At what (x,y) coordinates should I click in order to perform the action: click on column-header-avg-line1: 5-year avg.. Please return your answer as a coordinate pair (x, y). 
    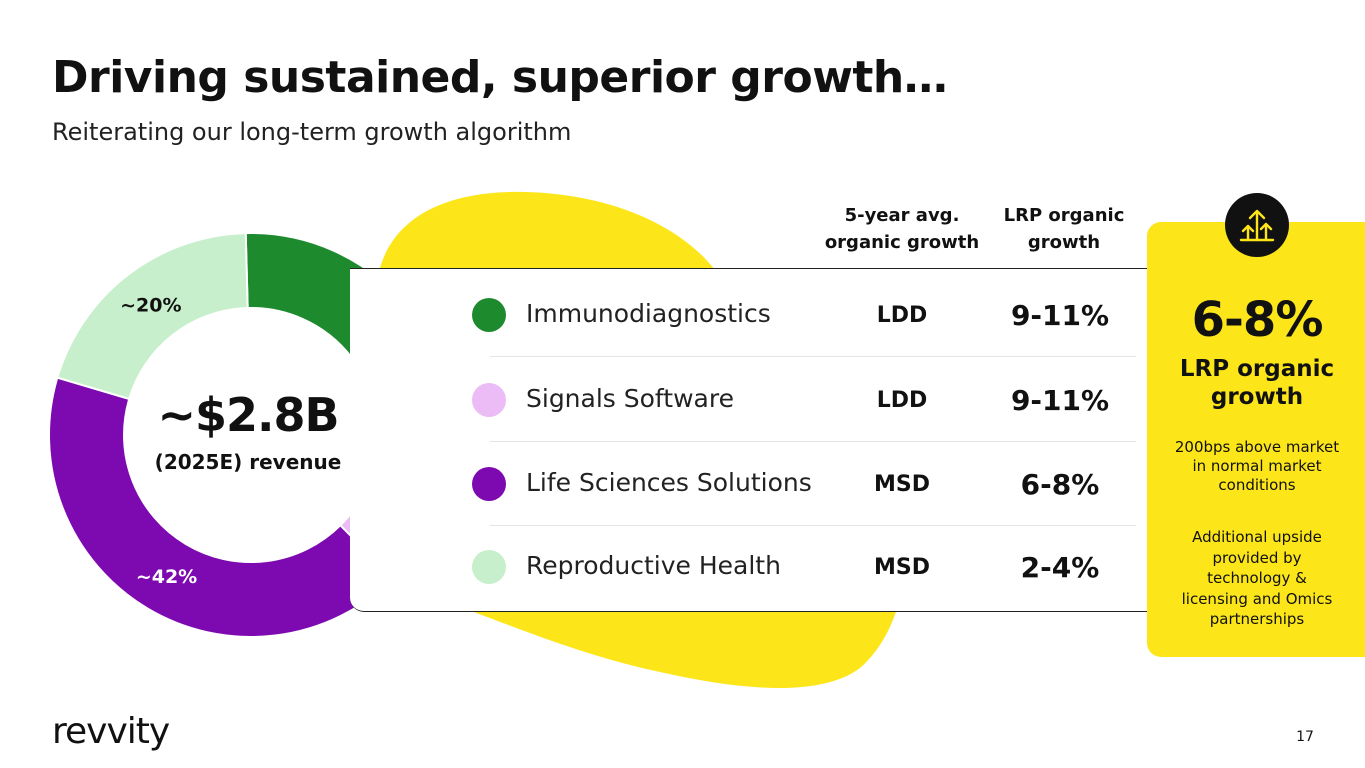
    Looking at the image, I should click on (902, 215).